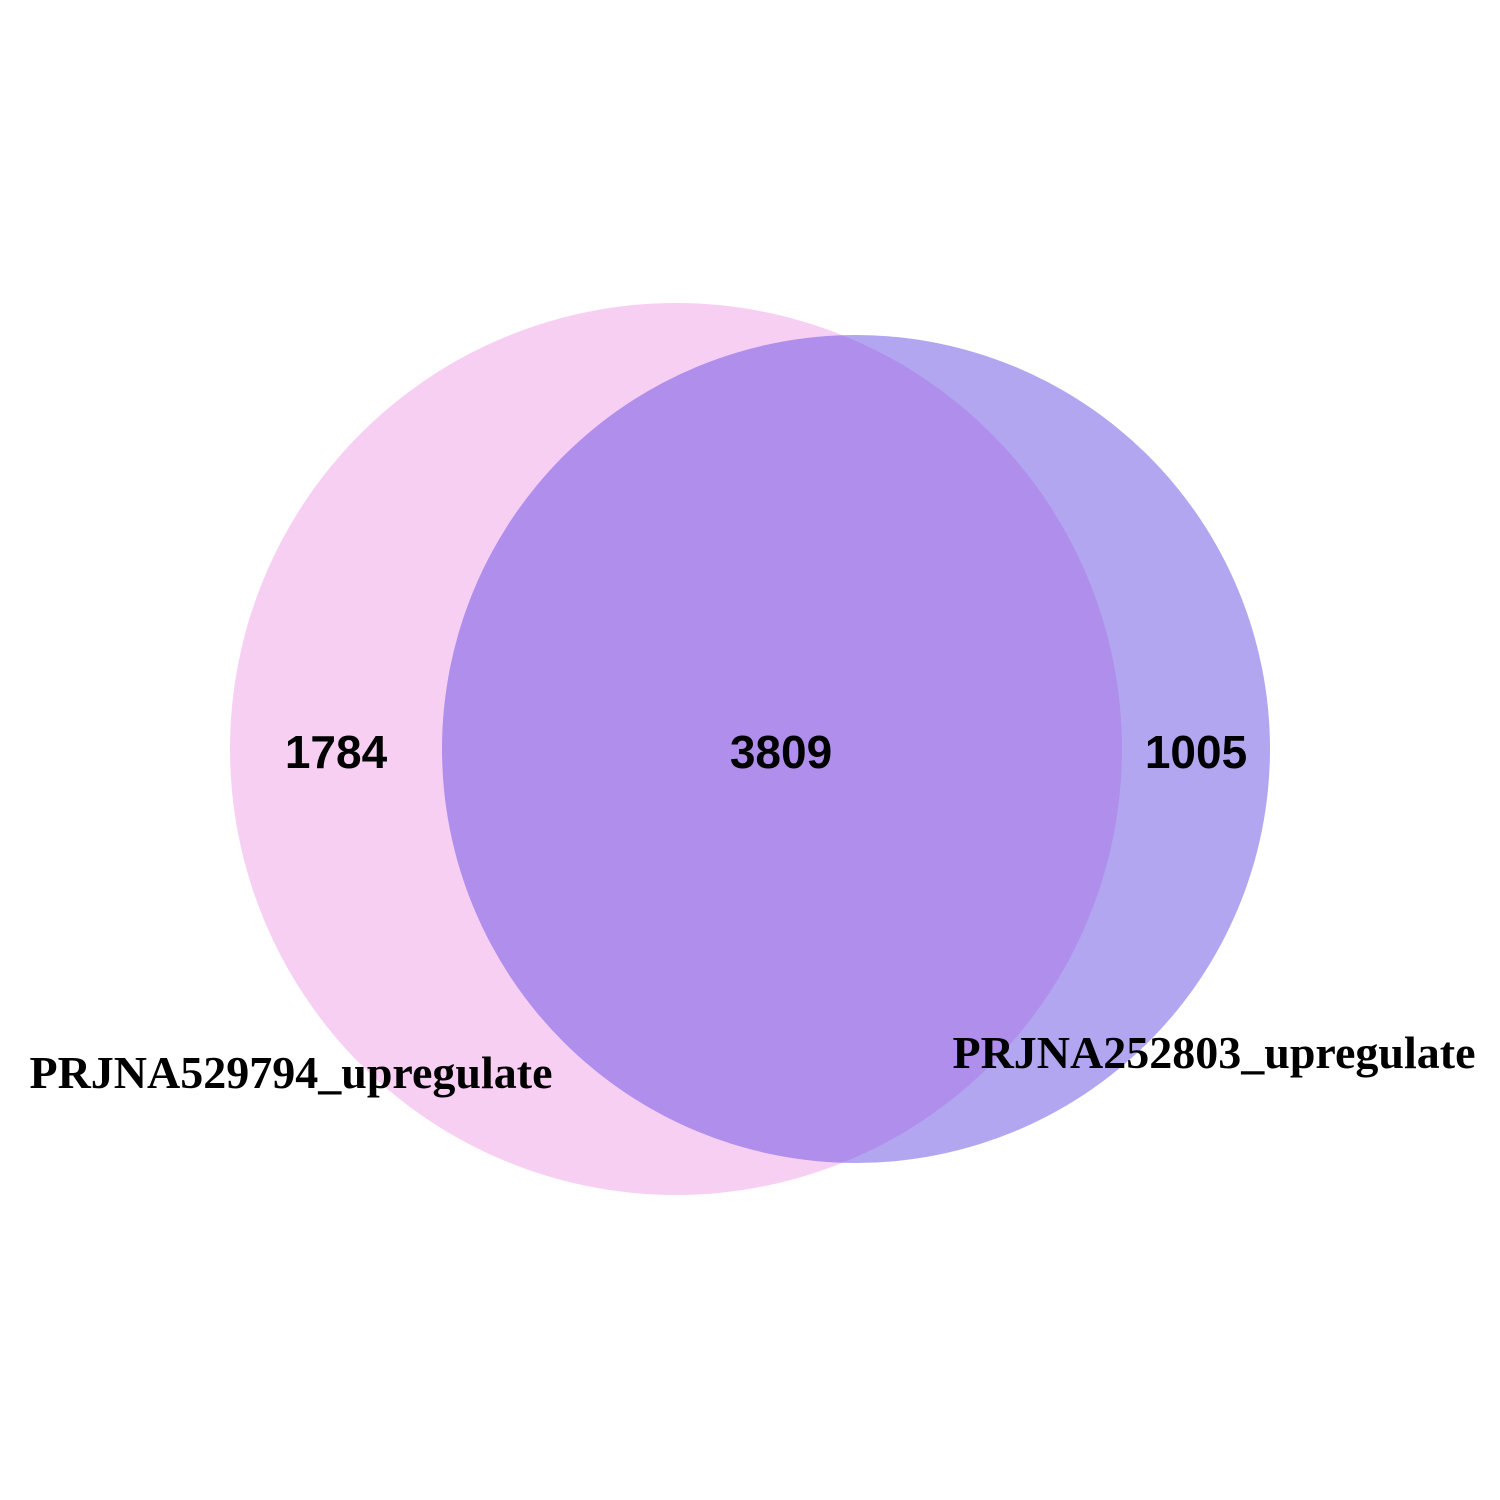 This screenshot has width=1500, height=1500. Describe the element at coordinates (1213, 1052) in the screenshot. I see `set-b-label: PRJNA252803_upregulate` at that location.